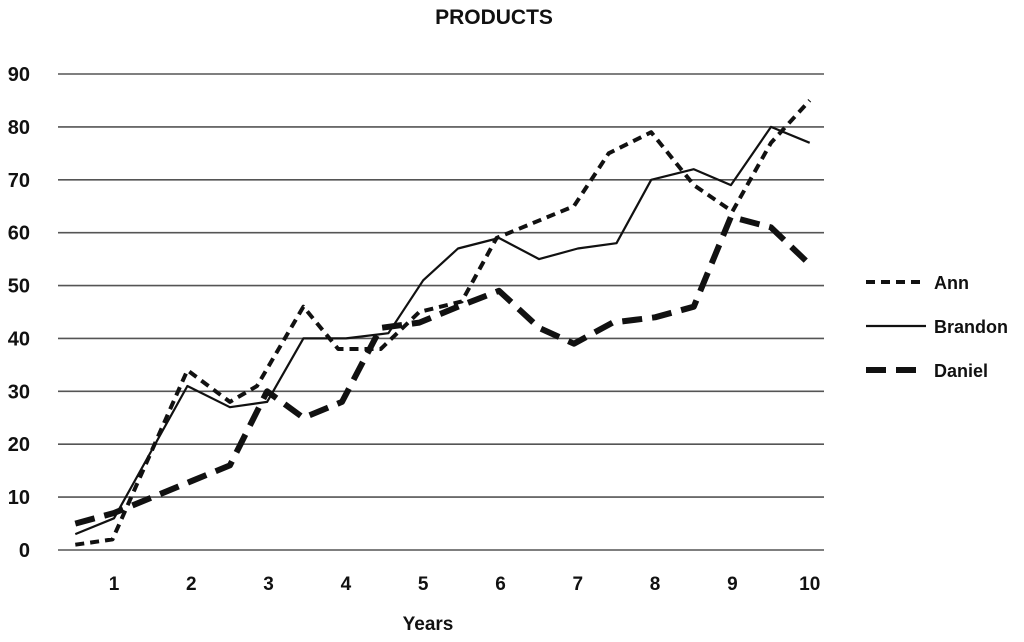 Image resolution: width=1024 pixels, height=642 pixels. I want to click on y-tick-label: 70, so click(19, 181).